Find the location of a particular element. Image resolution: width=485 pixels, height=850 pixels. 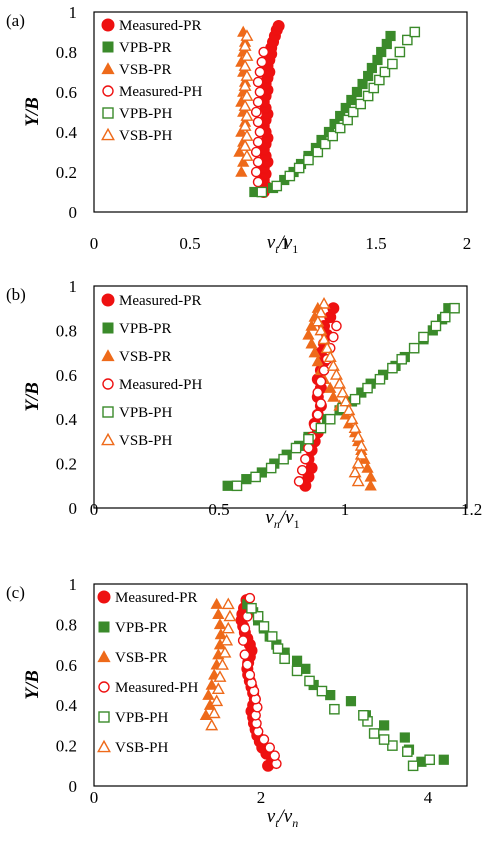

legend-label: VPB-PR is located at coordinates (145, 329).